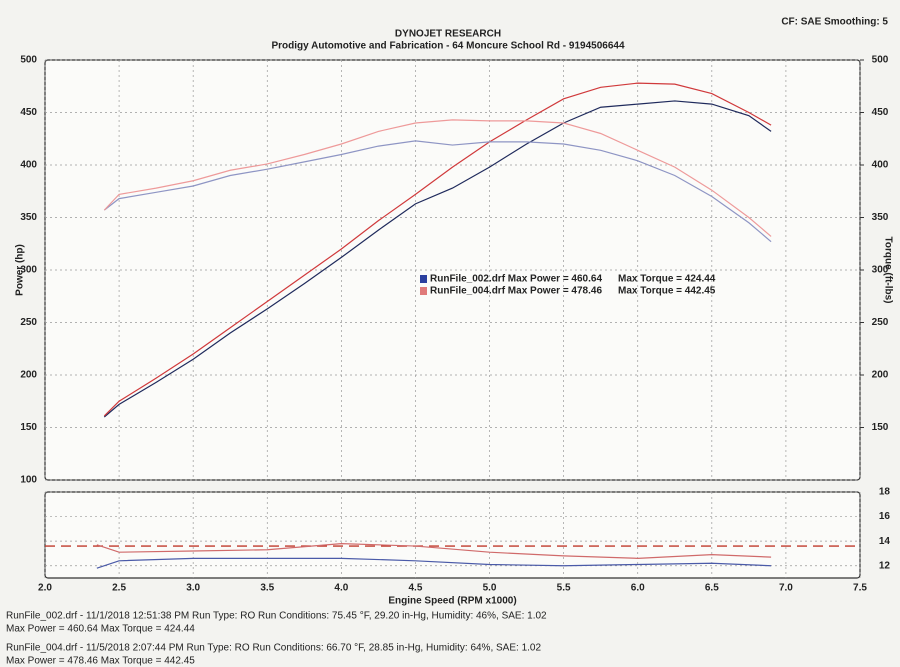  What do you see at coordinates (28, 480) in the screenshot?
I see `y-tick-label: 100` at bounding box center [28, 480].